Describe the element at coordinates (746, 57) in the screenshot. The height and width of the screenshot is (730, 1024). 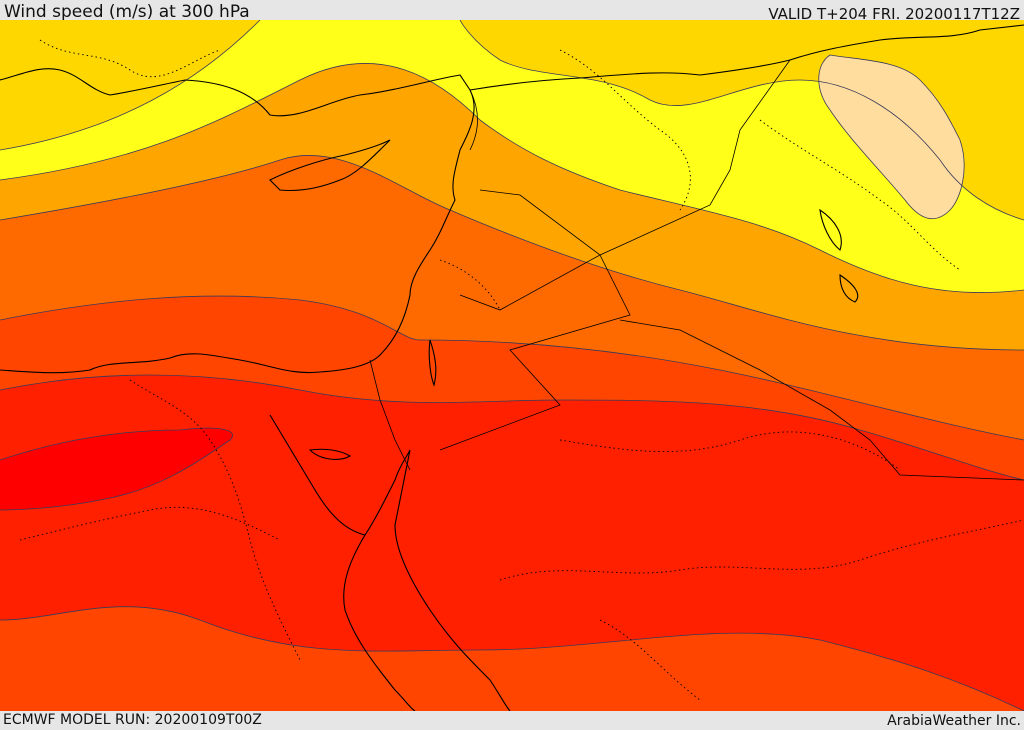
I see `coastline` at that location.